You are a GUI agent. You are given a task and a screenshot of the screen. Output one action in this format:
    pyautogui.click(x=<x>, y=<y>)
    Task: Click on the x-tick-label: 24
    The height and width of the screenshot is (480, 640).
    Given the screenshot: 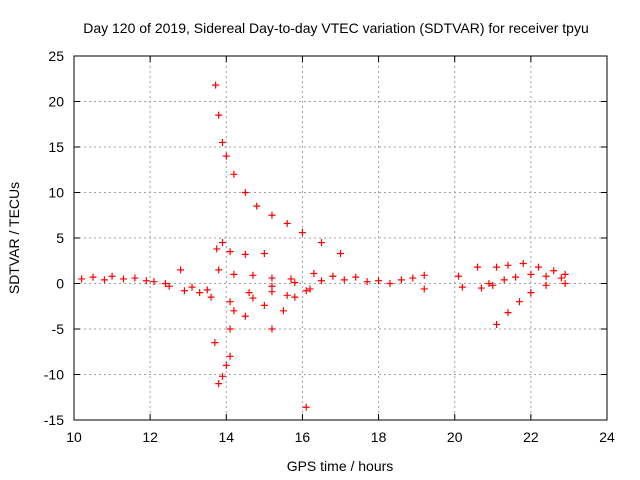 What is the action you would take?
    pyautogui.click(x=607, y=437)
    